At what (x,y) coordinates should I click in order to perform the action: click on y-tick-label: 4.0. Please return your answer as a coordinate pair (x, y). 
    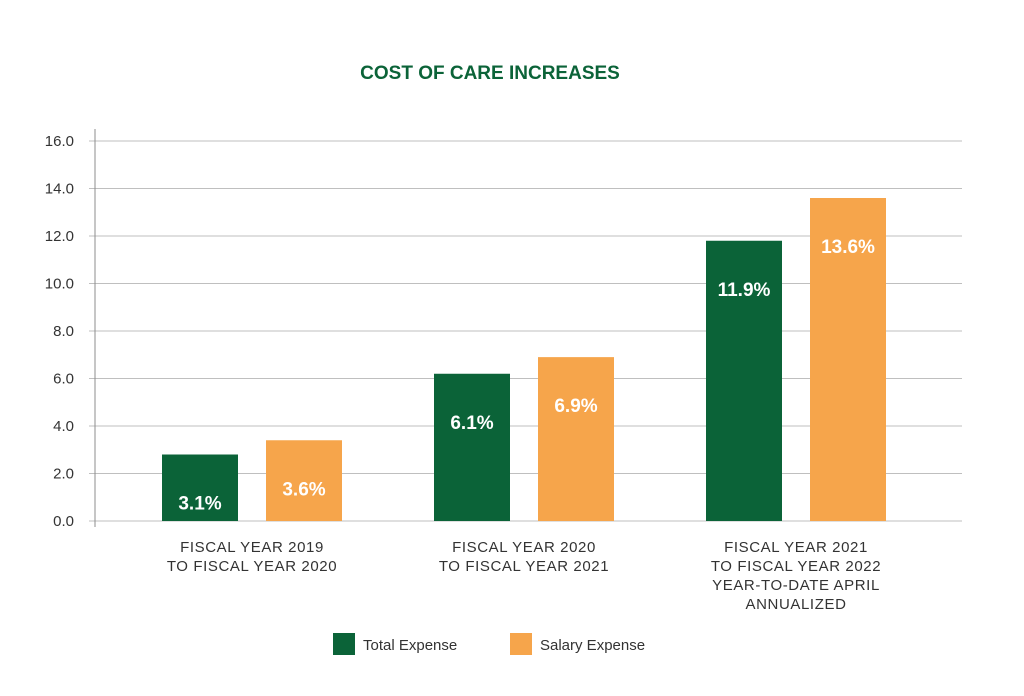
    Looking at the image, I should click on (63, 426).